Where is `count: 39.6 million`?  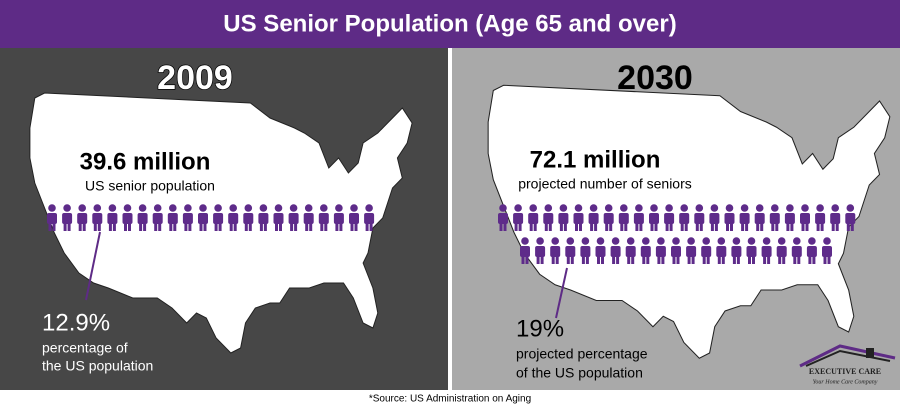 count: 39.6 million is located at coordinates (145, 161).